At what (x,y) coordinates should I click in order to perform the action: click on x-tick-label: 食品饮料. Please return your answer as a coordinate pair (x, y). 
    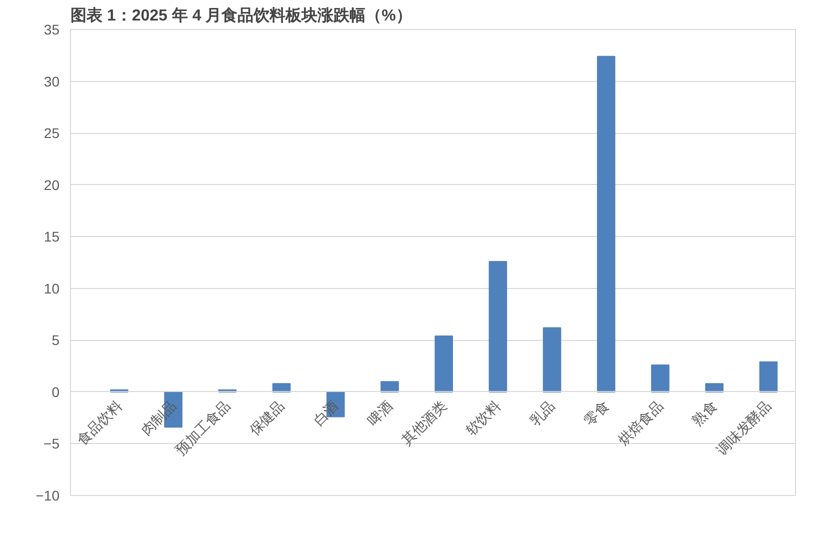
    Looking at the image, I should click on (99, 422).